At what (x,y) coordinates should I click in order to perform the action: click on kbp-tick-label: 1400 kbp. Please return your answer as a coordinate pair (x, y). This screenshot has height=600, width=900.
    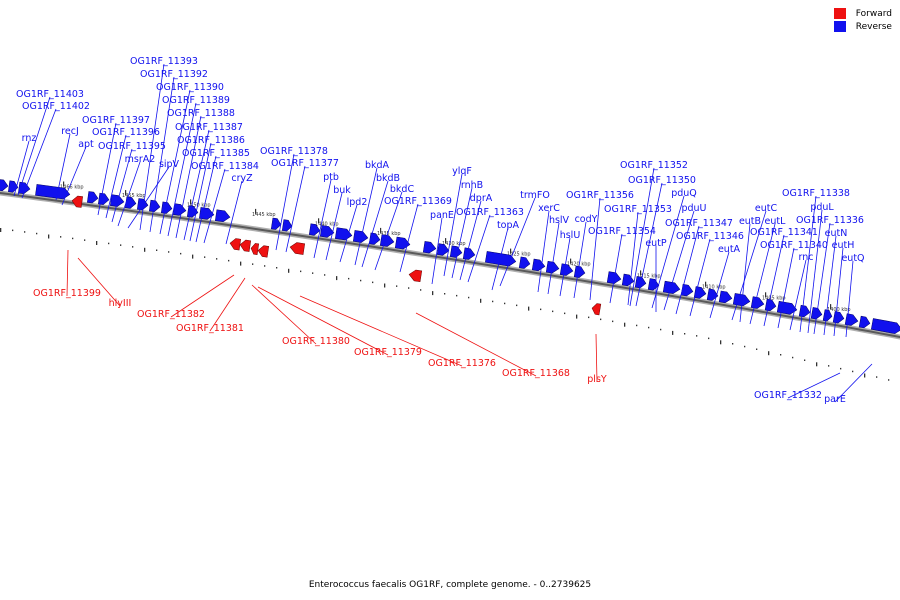
    Looking at the image, I should click on (839, 310).